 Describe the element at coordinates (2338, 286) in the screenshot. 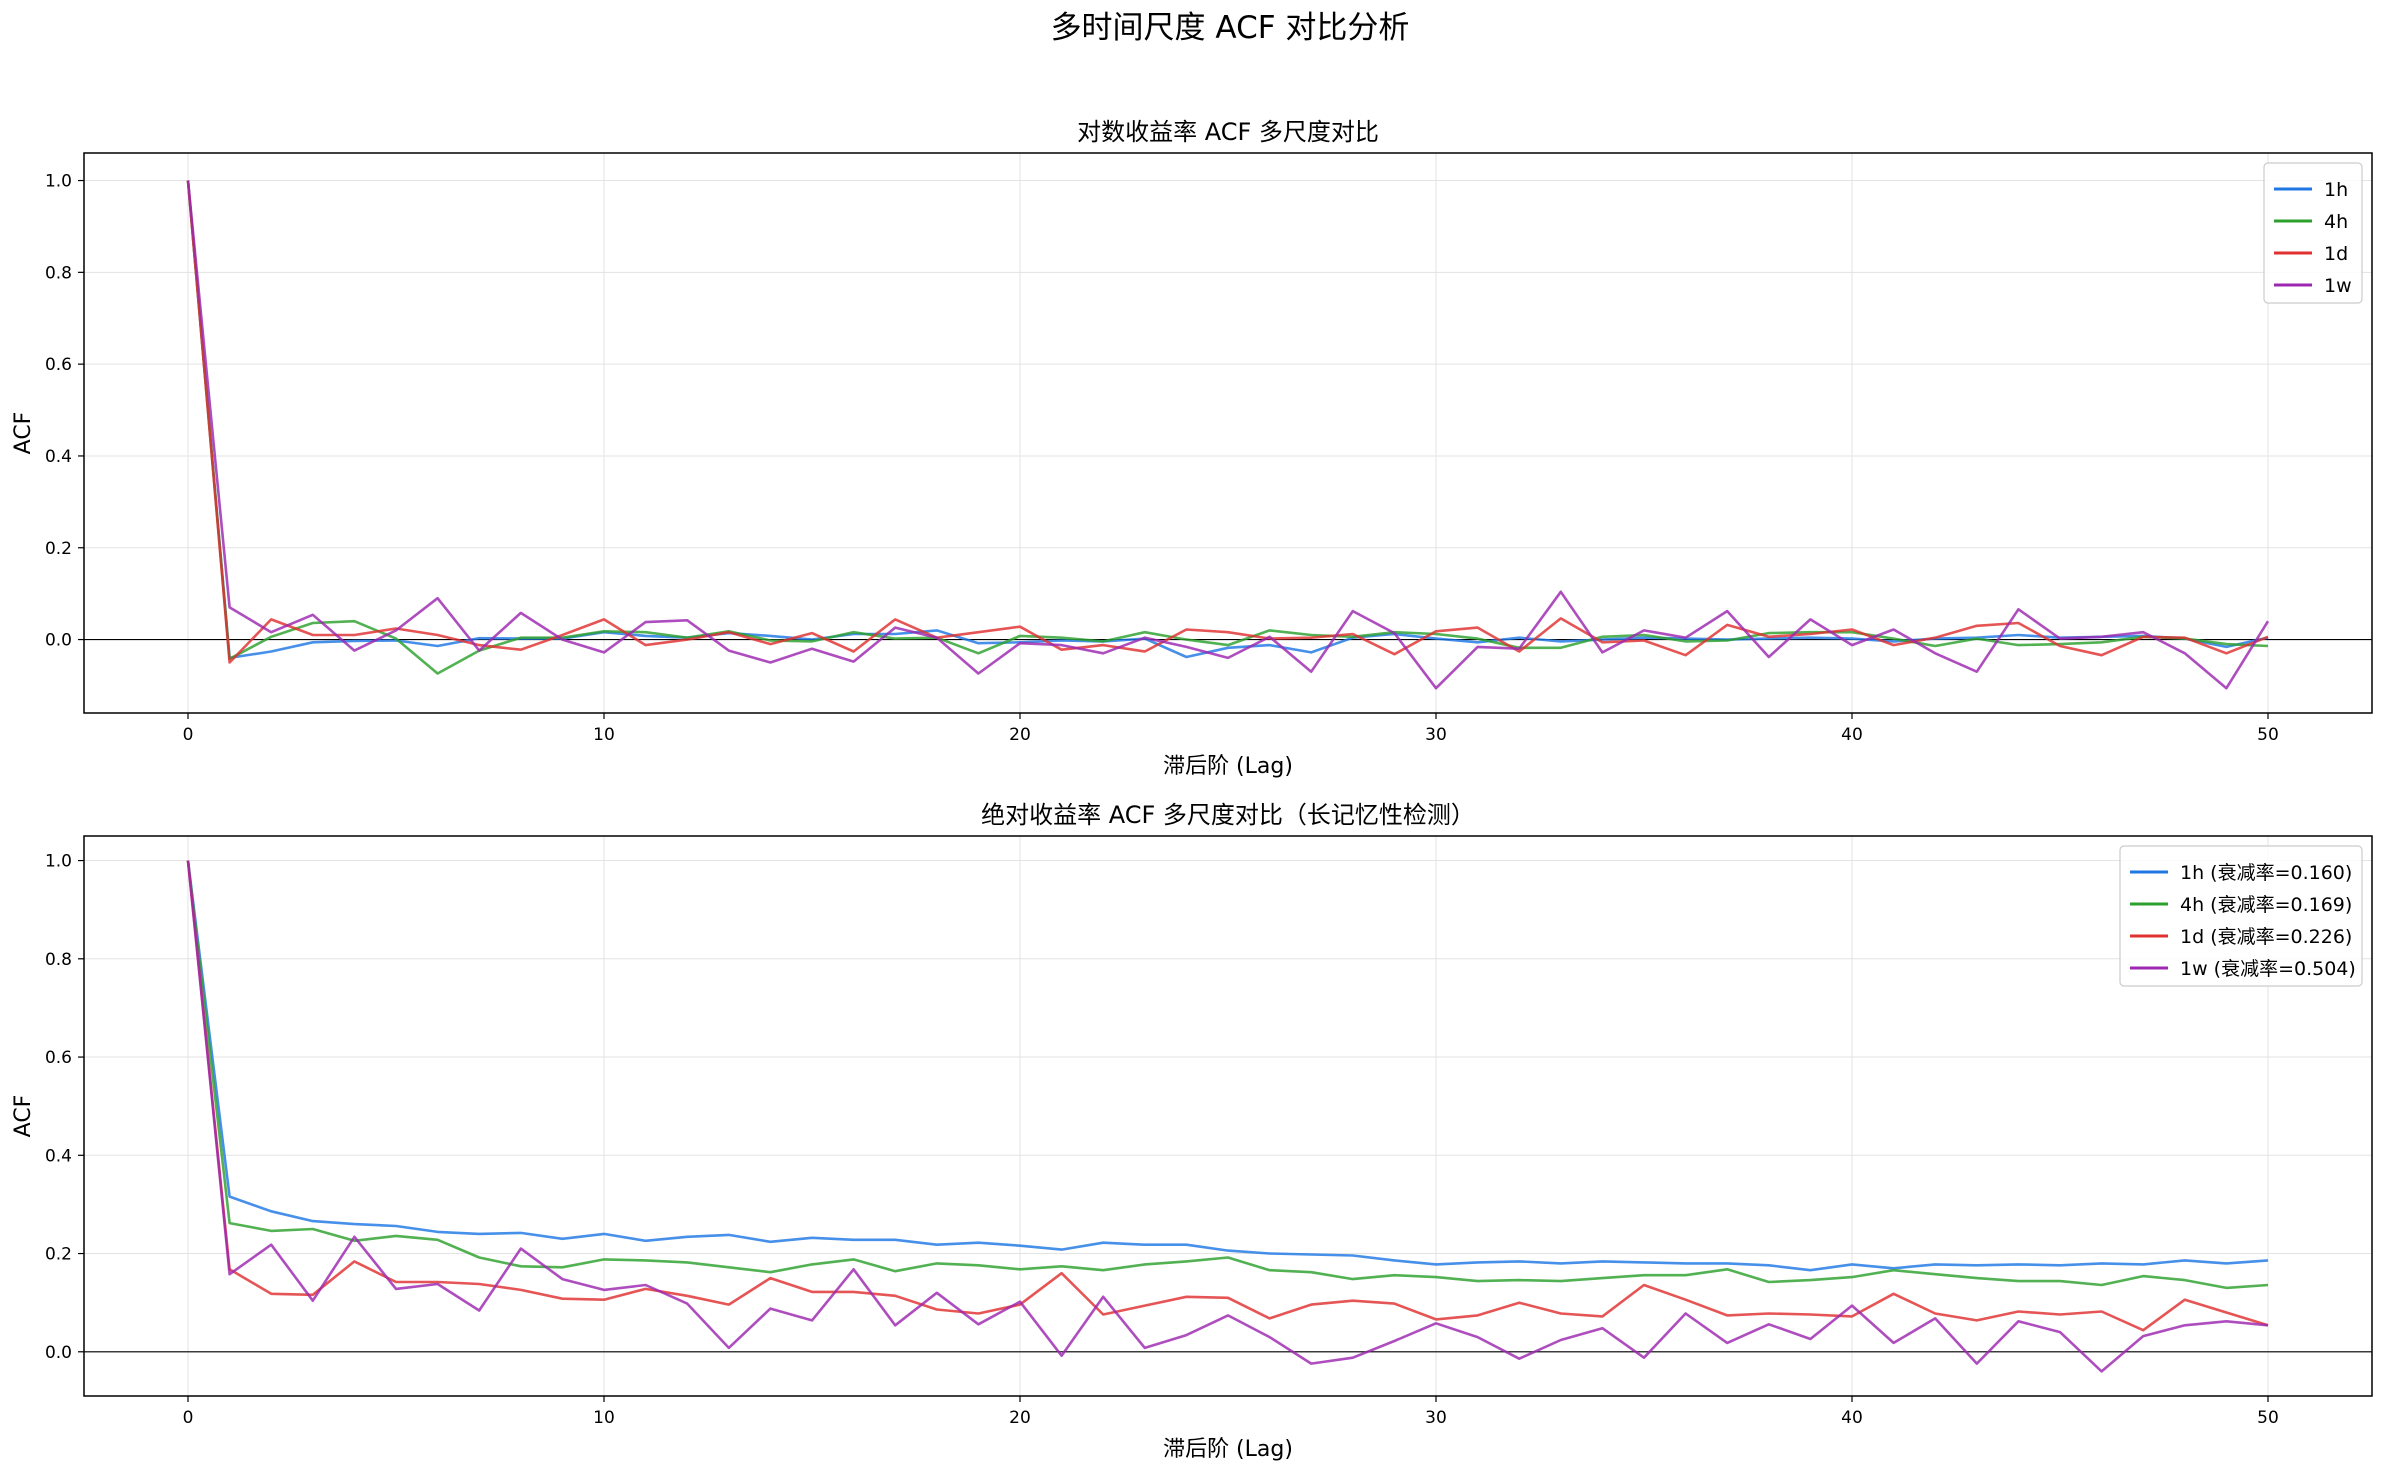

I see `legend-label: 1w` at that location.